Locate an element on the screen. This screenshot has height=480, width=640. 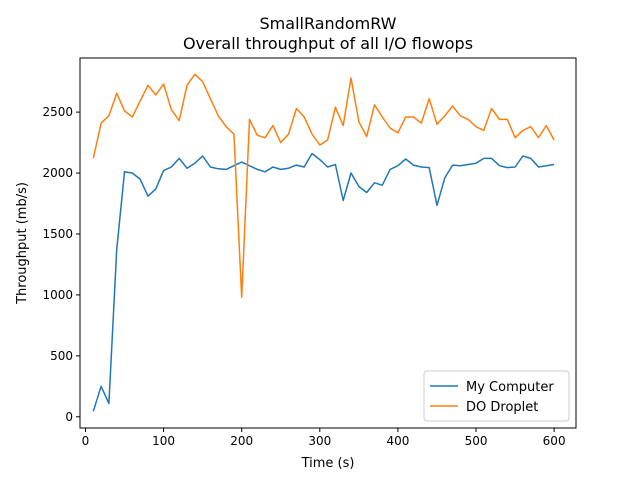
y-tick-label: 2000 is located at coordinates (57, 173).